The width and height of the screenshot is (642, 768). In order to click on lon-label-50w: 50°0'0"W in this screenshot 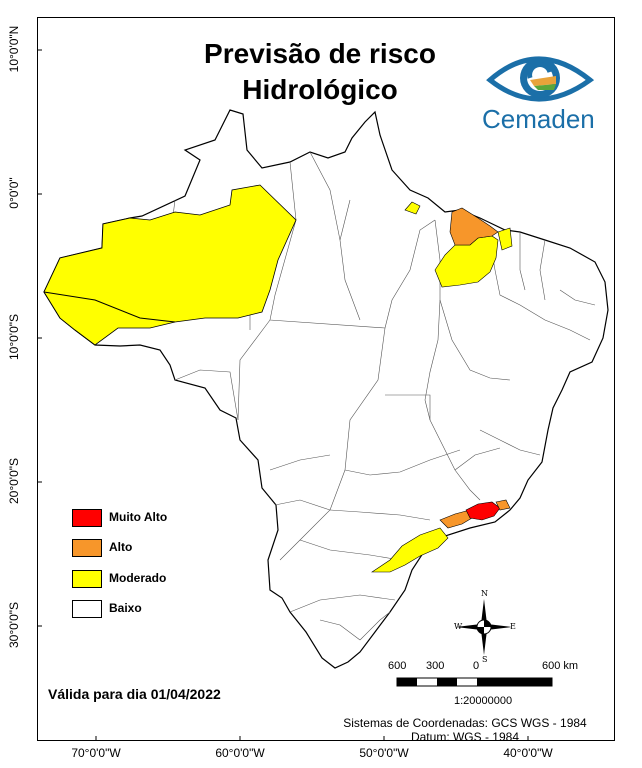, I will do `click(384, 753)`.